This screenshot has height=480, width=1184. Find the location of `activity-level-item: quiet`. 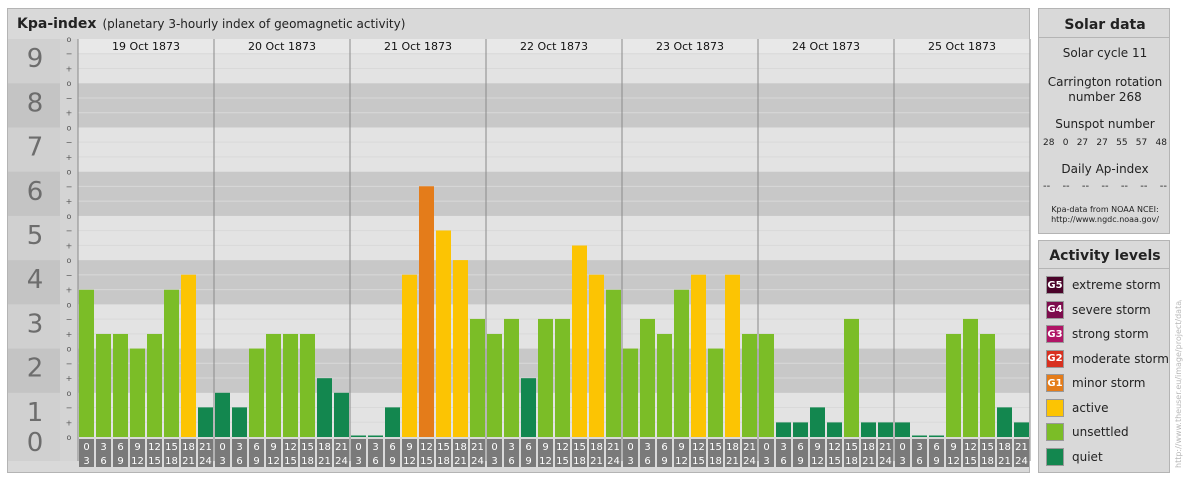

activity-level-item: quiet is located at coordinates (1074, 457).